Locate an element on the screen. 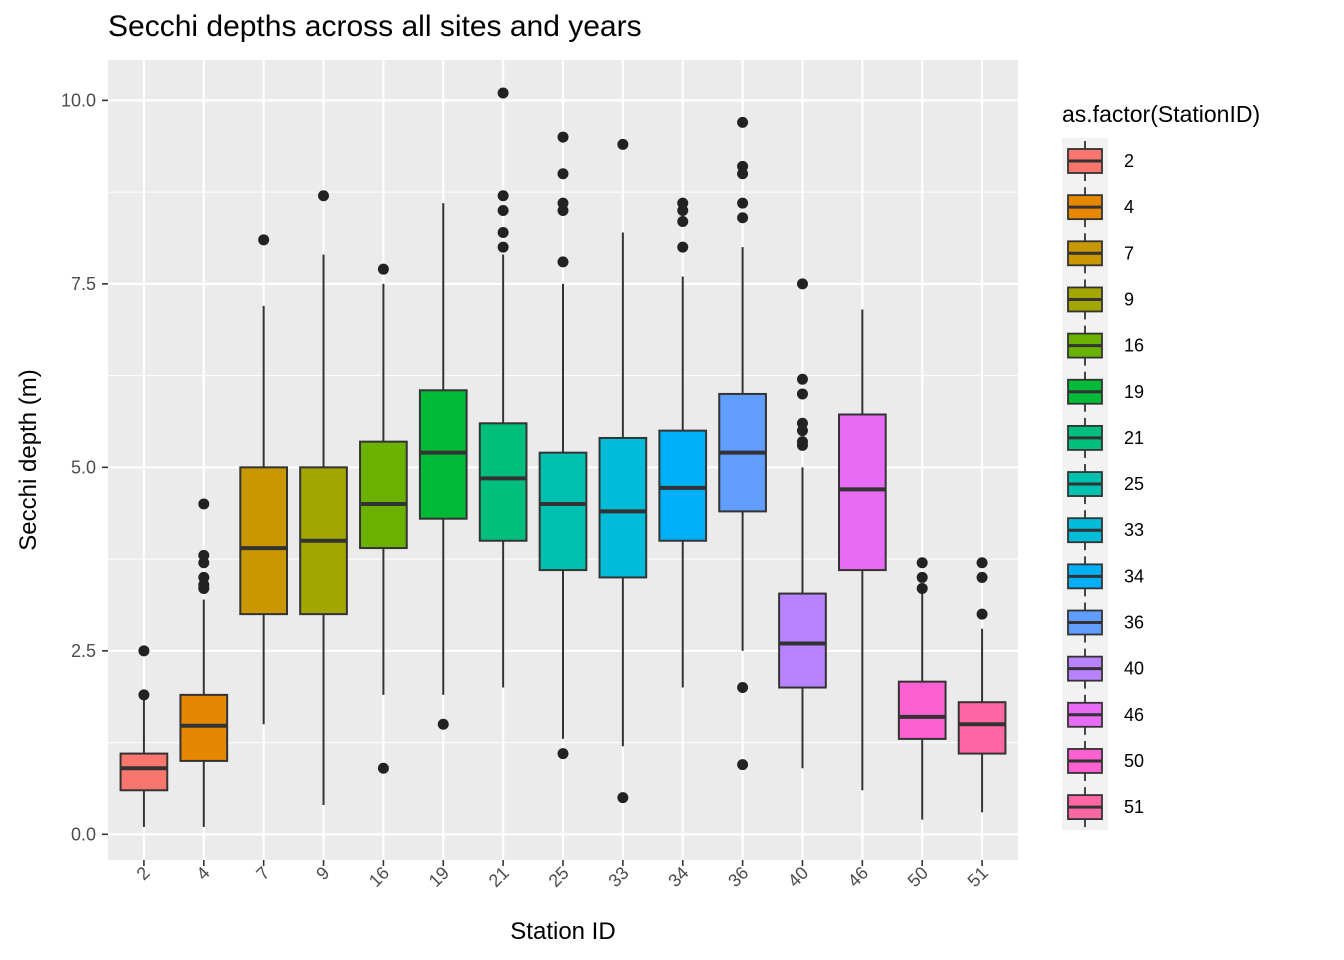  x-tick-label: 50 is located at coordinates (918, 877).